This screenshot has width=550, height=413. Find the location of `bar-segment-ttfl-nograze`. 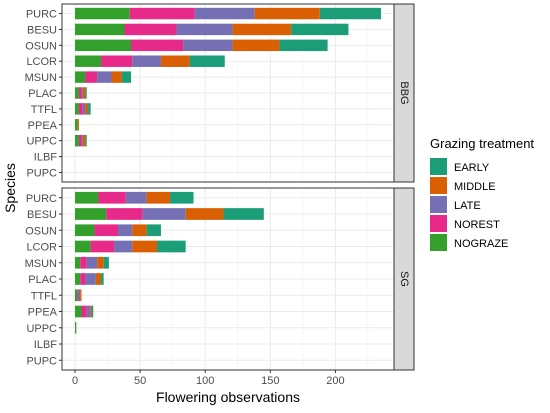

bar-segment-ttfl-nograze is located at coordinates (77, 109).